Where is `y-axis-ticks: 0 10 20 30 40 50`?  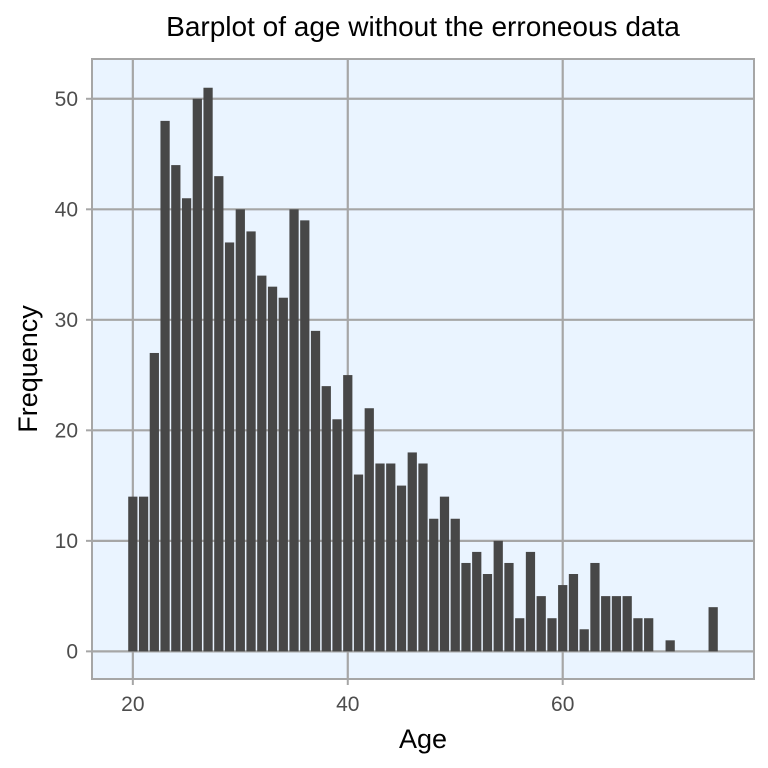
y-axis-ticks: 0 10 20 30 40 50 is located at coordinates (73, 375).